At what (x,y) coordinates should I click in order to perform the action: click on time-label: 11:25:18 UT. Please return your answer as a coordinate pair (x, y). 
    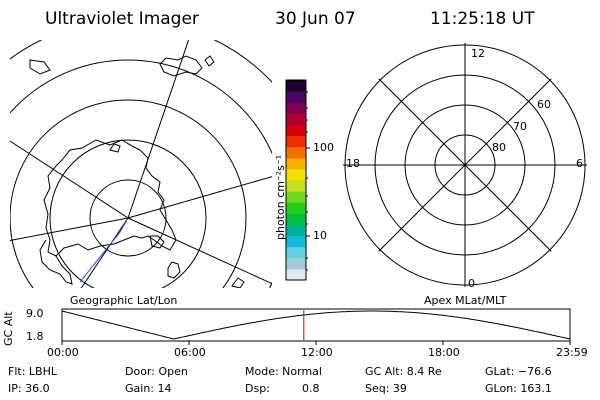
    Looking at the image, I should click on (482, 19).